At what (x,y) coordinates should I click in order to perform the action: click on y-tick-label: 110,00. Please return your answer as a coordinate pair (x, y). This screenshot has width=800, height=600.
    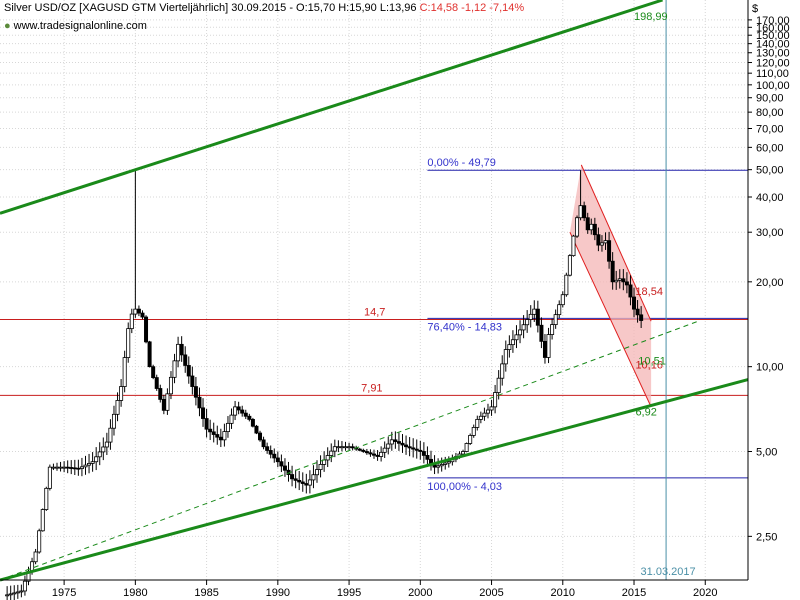
    Looking at the image, I should click on (772, 74).